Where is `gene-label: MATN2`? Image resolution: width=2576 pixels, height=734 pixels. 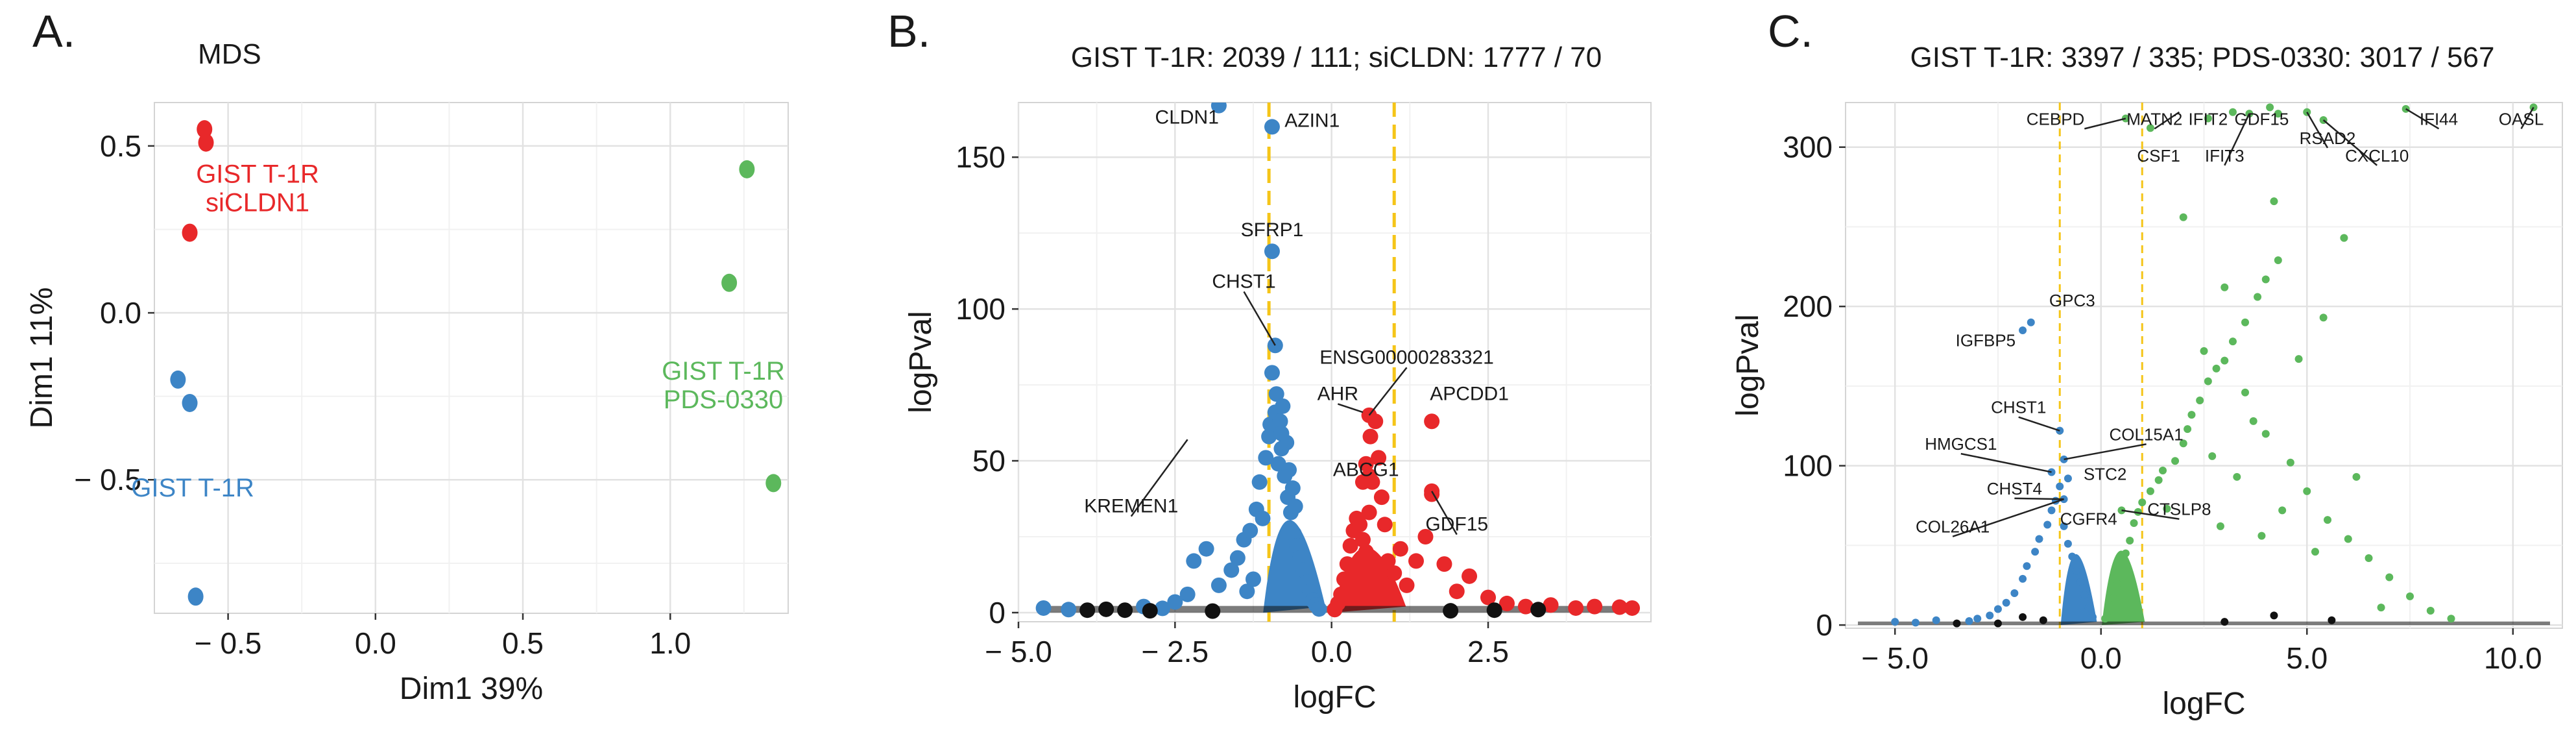 gene-label: MATN2 is located at coordinates (2154, 118).